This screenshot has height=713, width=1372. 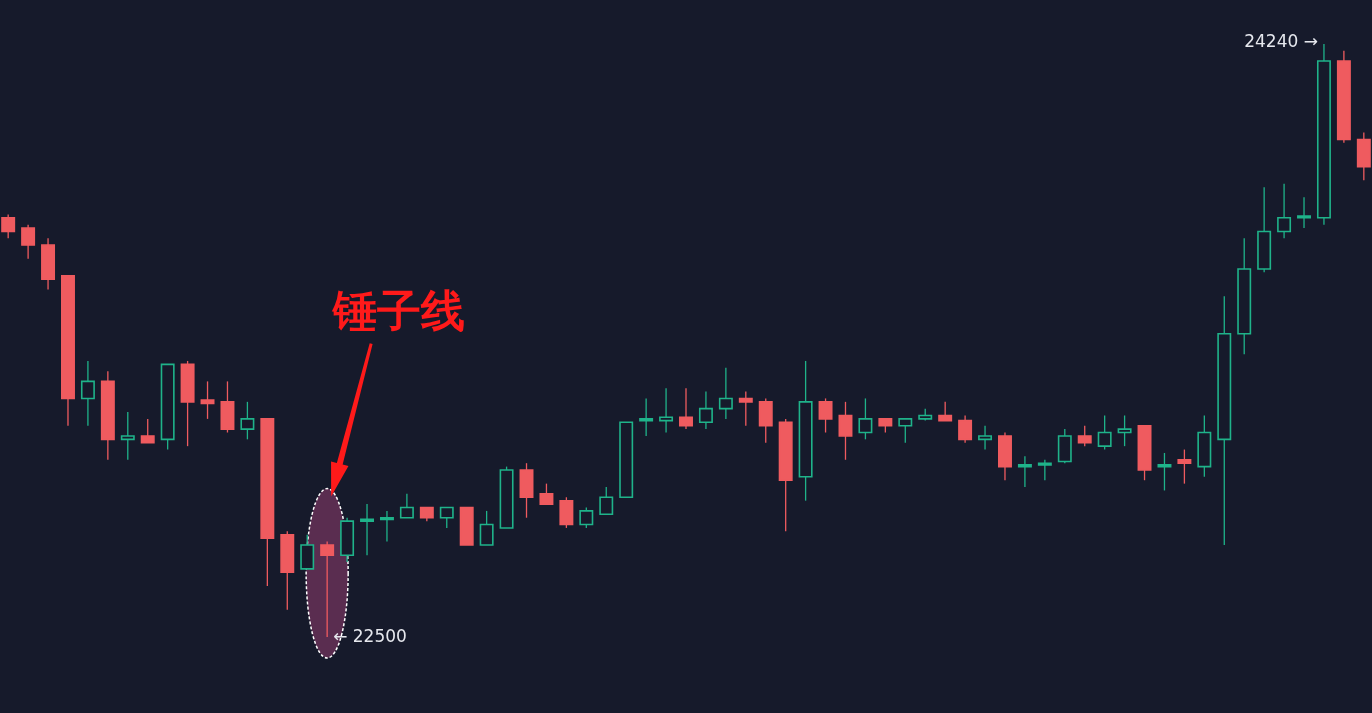 I want to click on annotation: 锤子线, so click(x=398, y=310).